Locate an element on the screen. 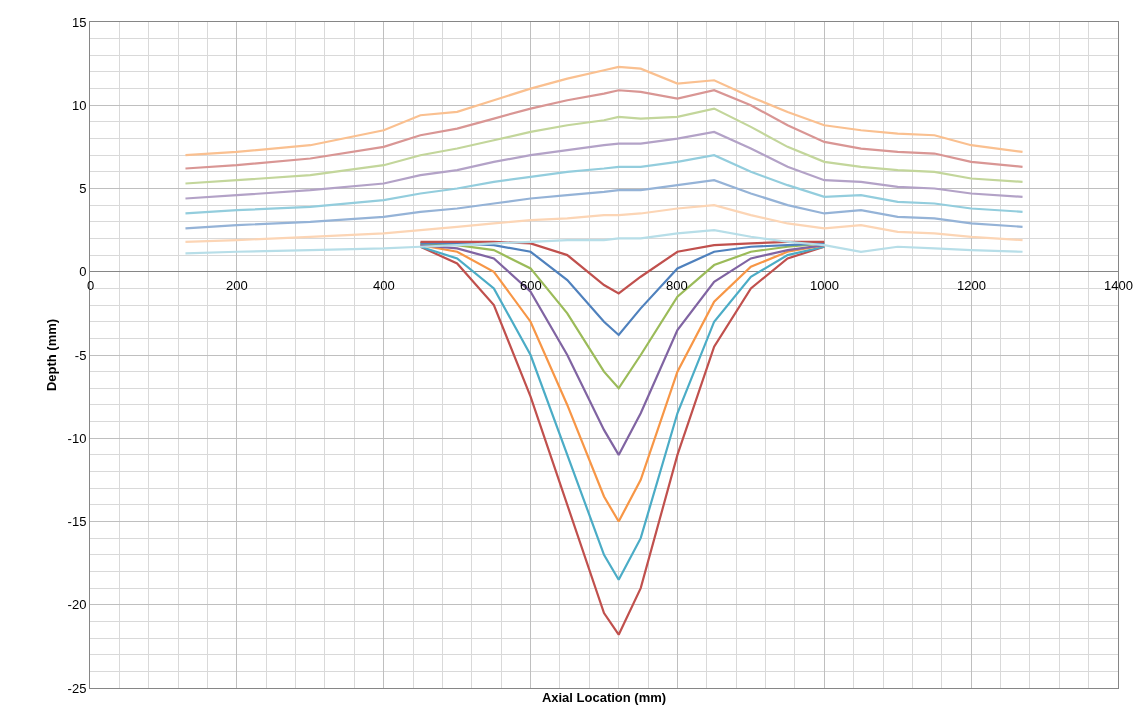 This screenshot has width=1144, height=721. y-axis-title: Depth (mm) is located at coordinates (51, 355).